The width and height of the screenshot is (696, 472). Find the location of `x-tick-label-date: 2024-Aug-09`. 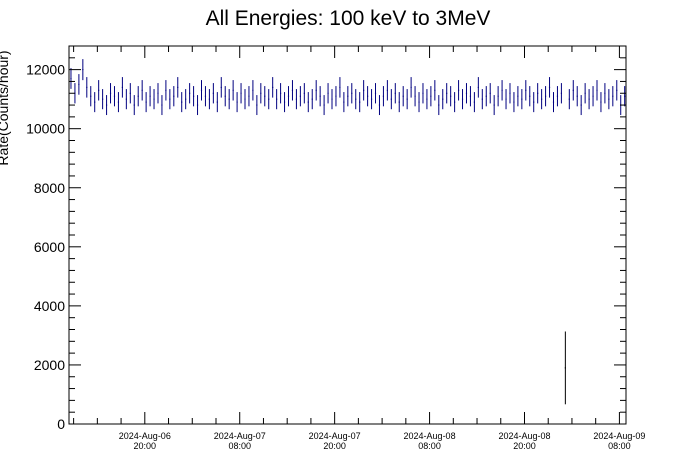

x-tick-label-date: 2024-Aug-09 is located at coordinates (619, 436).